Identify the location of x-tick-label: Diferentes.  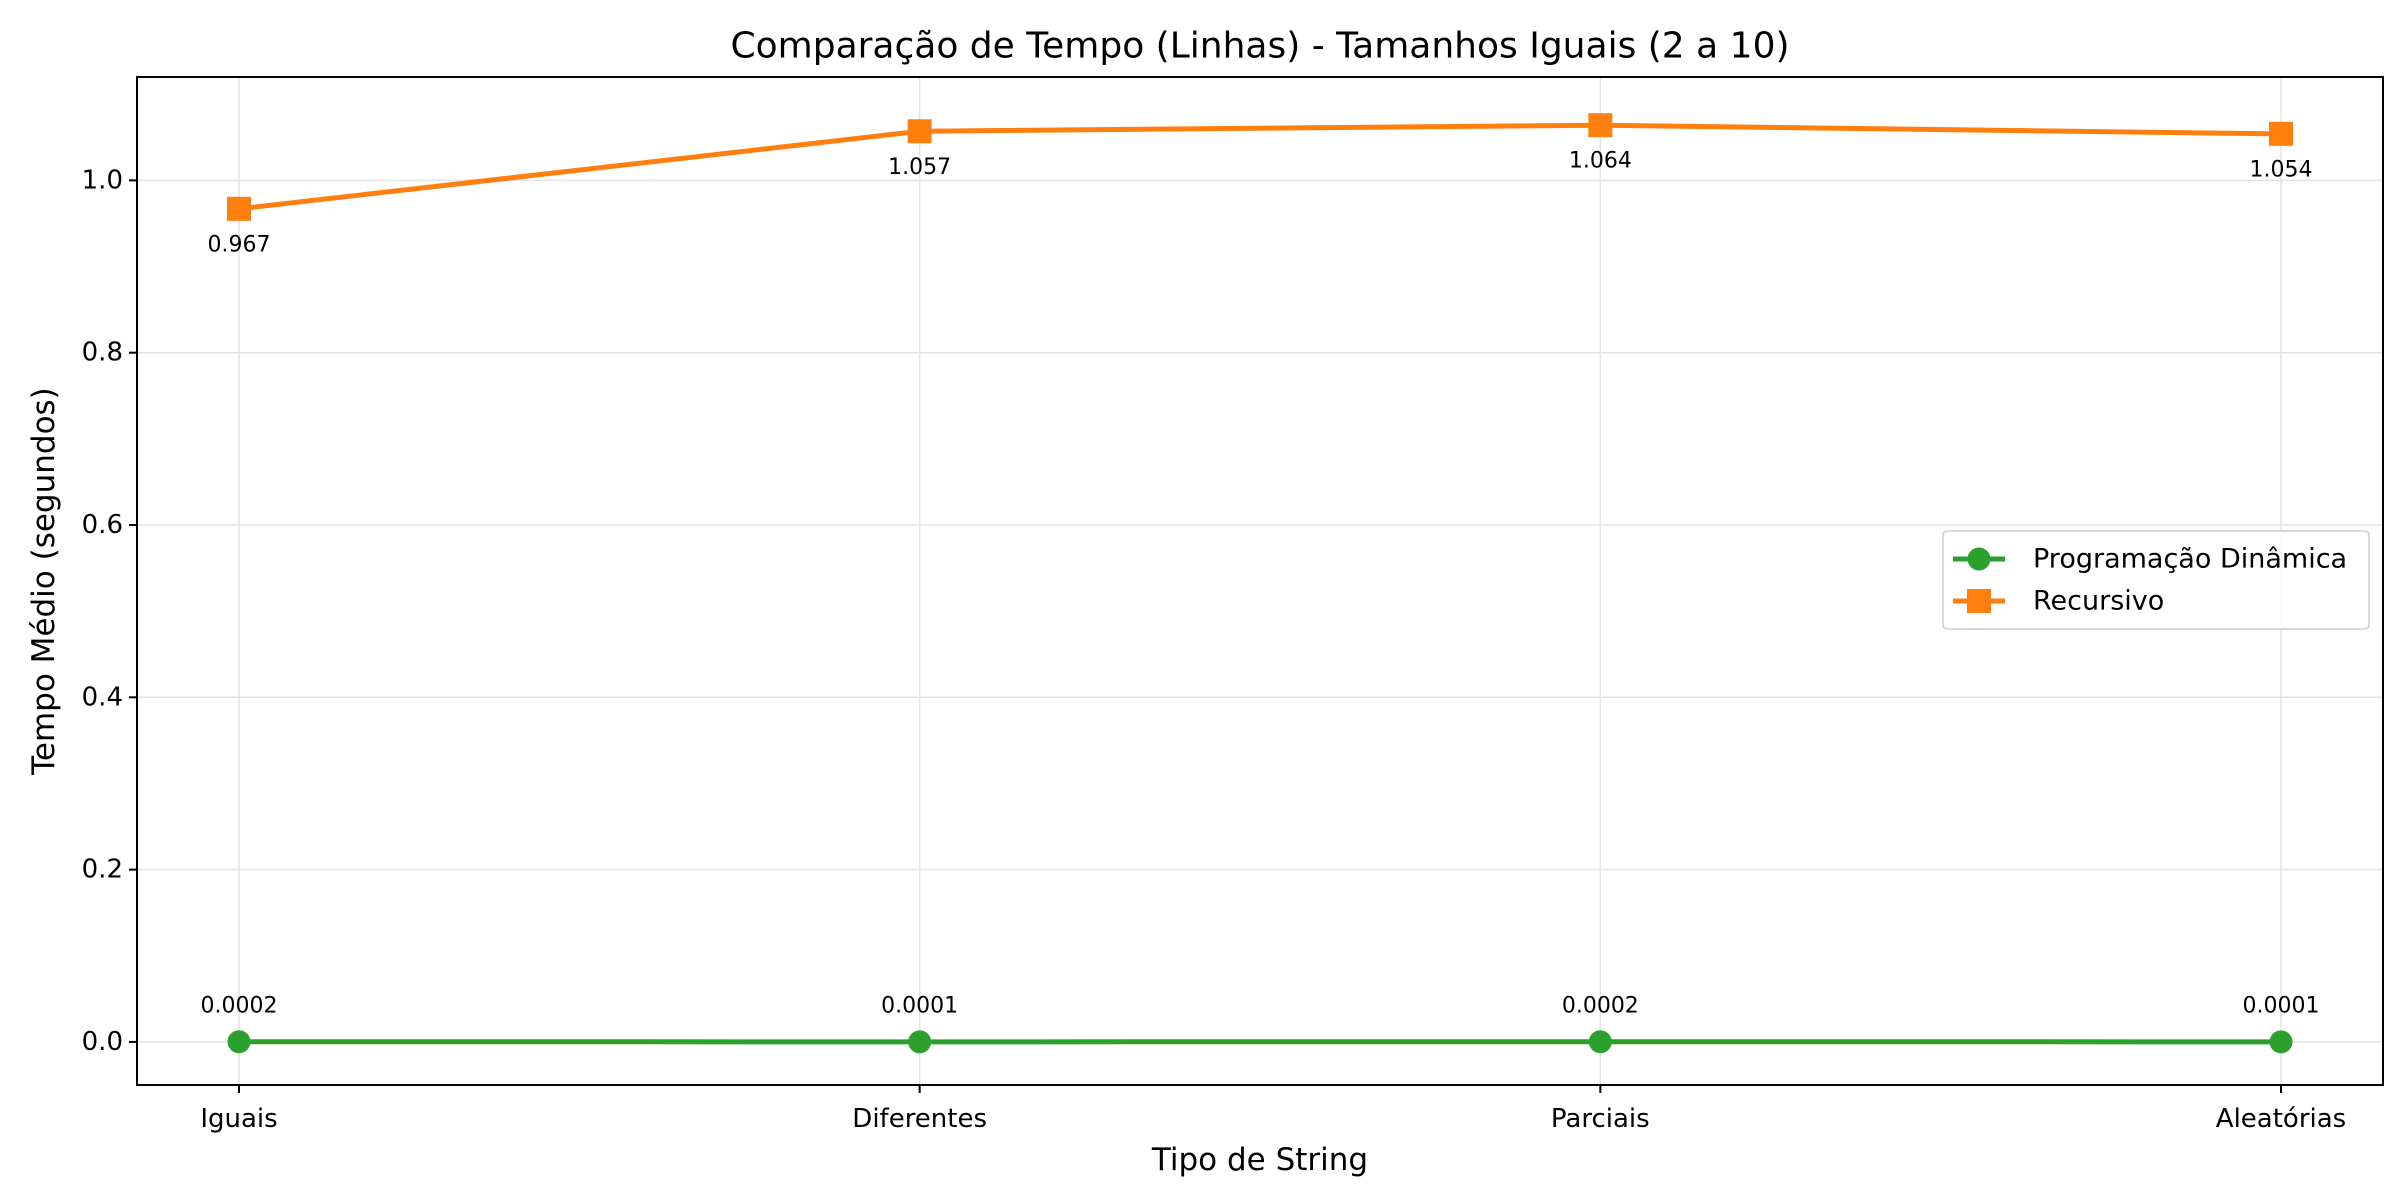
(919, 1119).